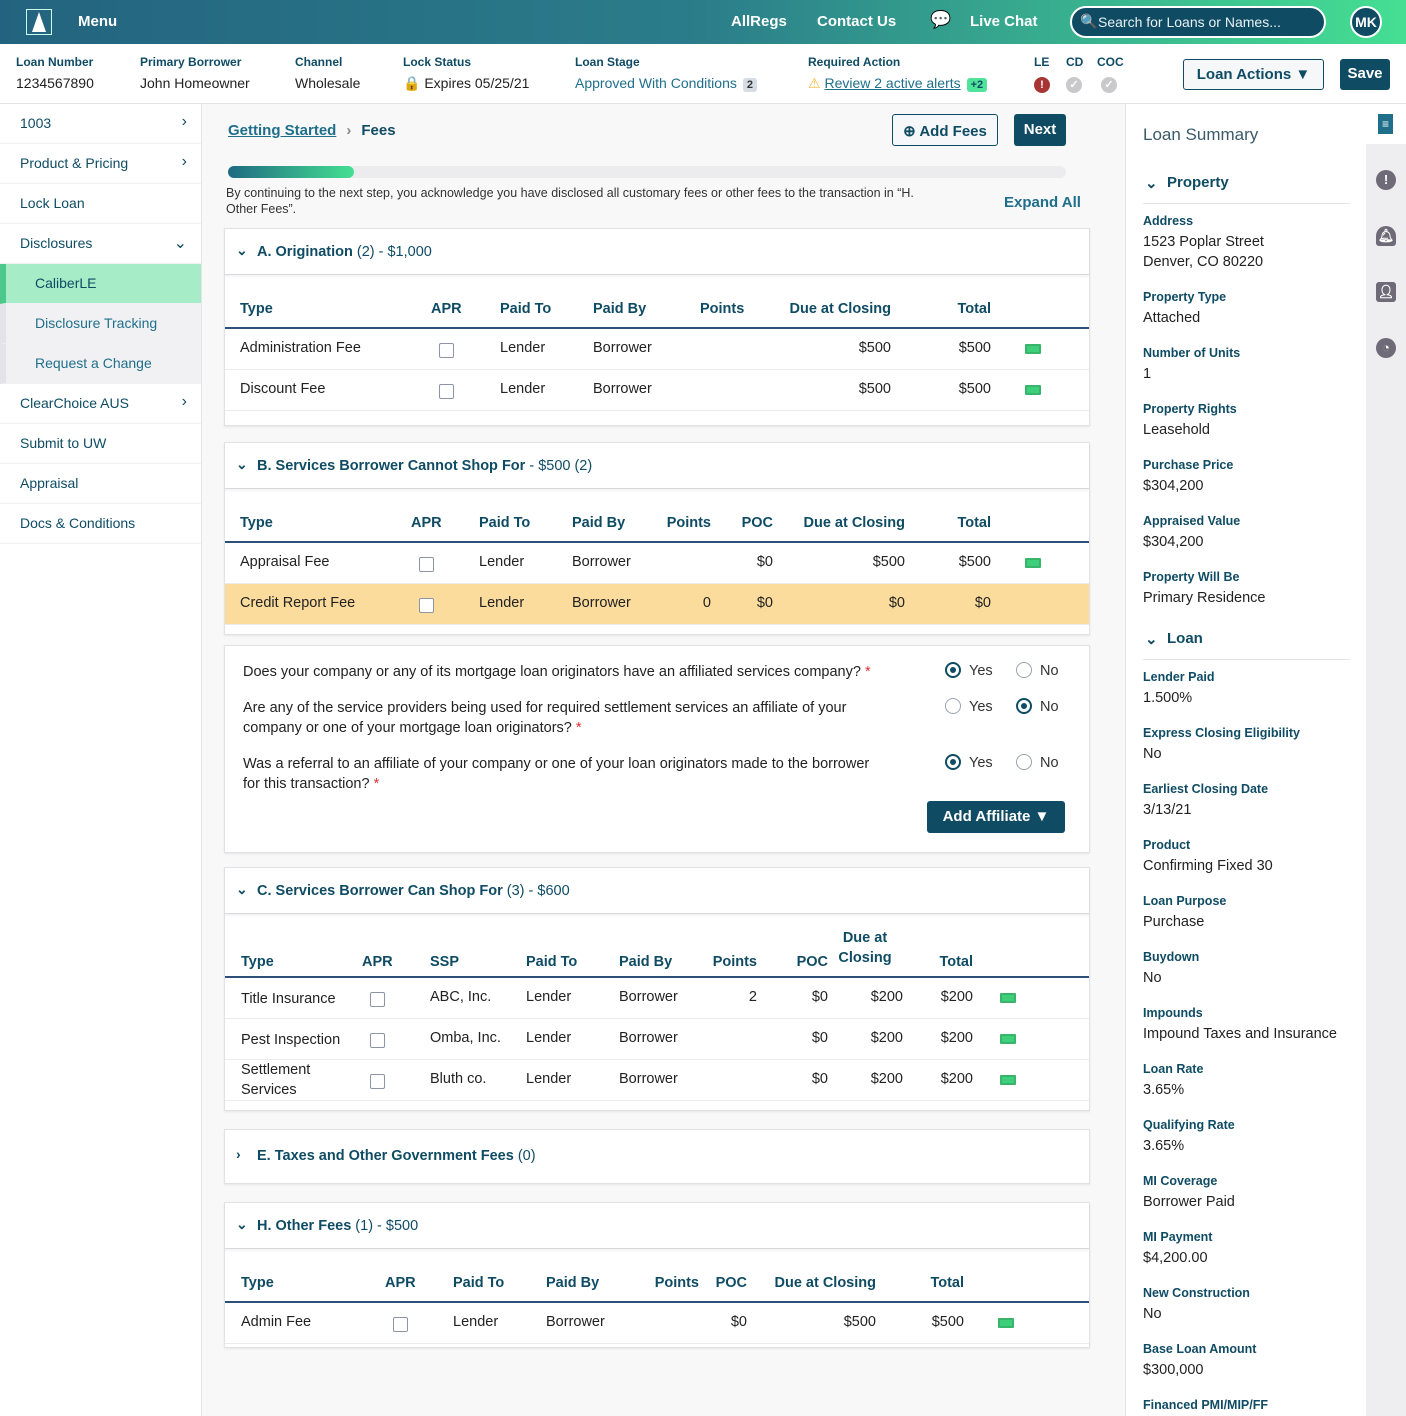 This screenshot has height=1416, width=1406. I want to click on loan-stage-link: Approved With Conditions, so click(656, 83).